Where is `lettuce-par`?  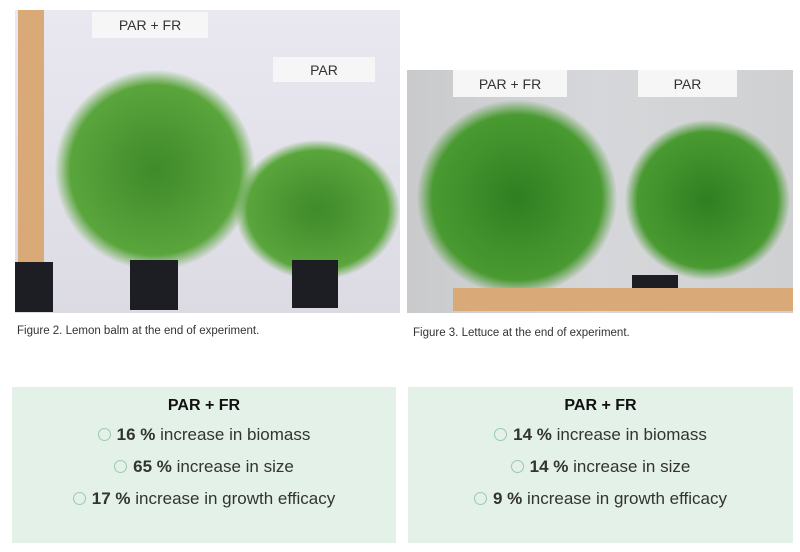 lettuce-par is located at coordinates (707, 200).